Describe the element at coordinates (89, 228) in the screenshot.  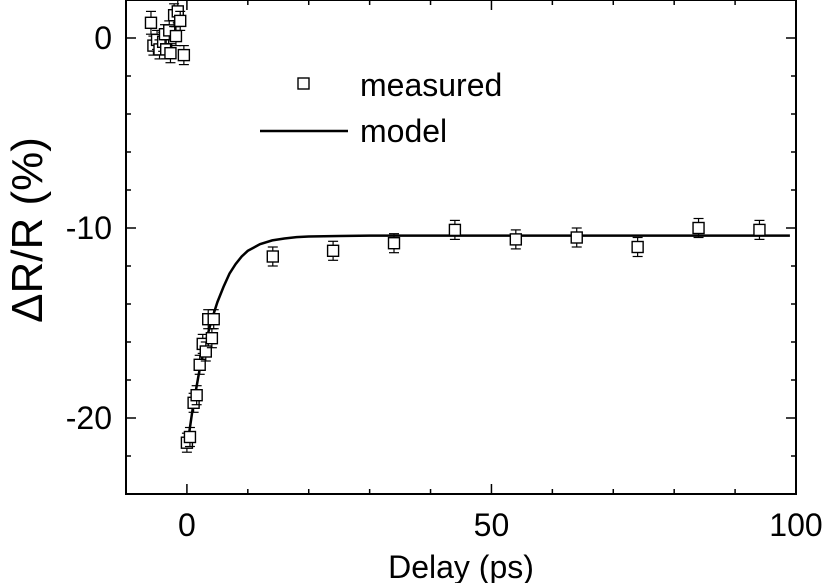
I see `y-tick-label: -10` at that location.